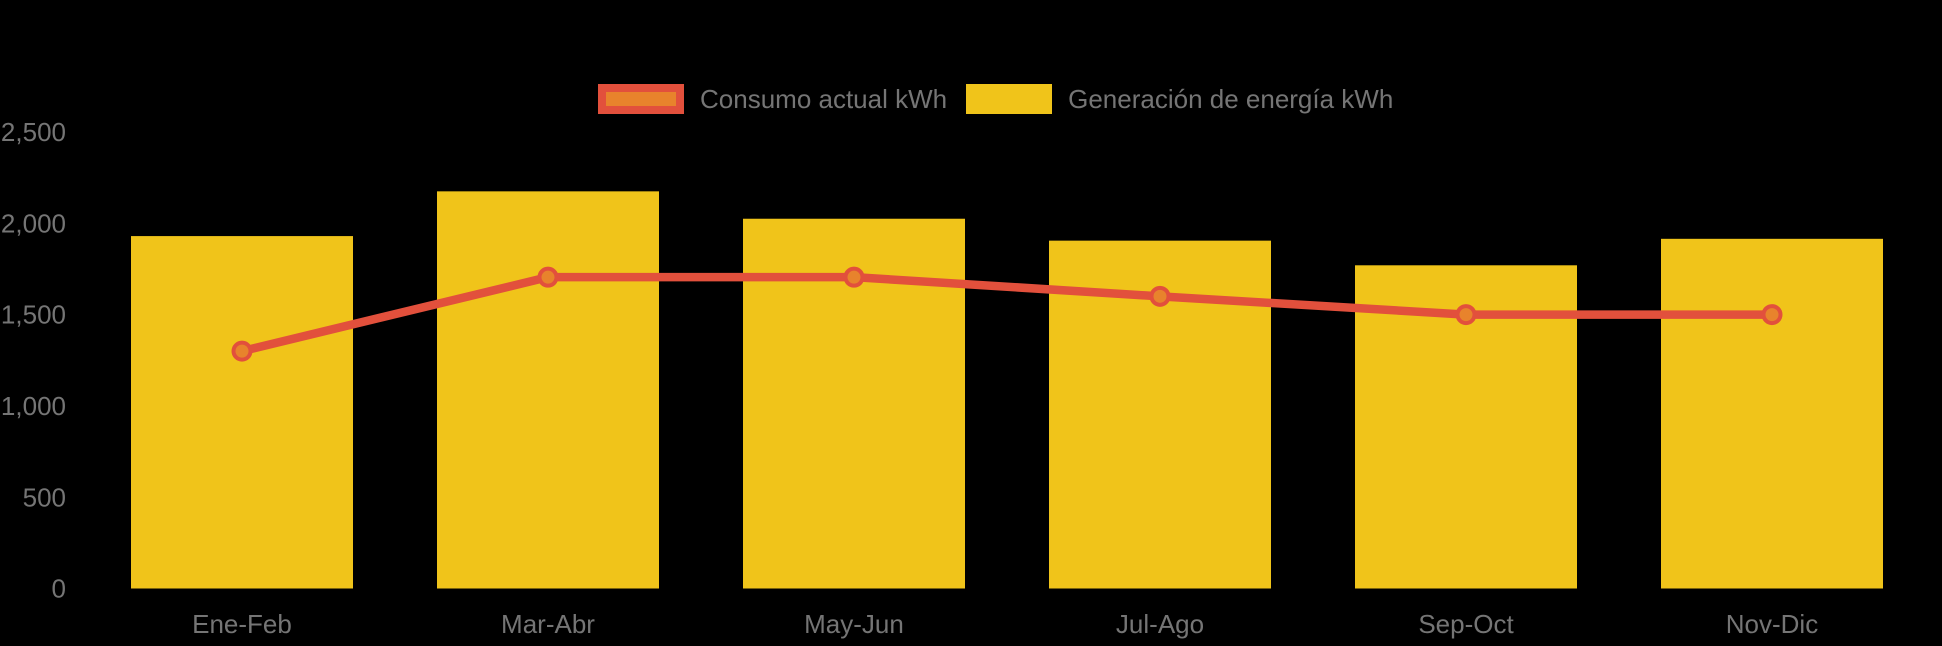 This screenshot has height=646, width=1942. Describe the element at coordinates (548, 390) in the screenshot. I see `bar-Mar-Abr` at that location.